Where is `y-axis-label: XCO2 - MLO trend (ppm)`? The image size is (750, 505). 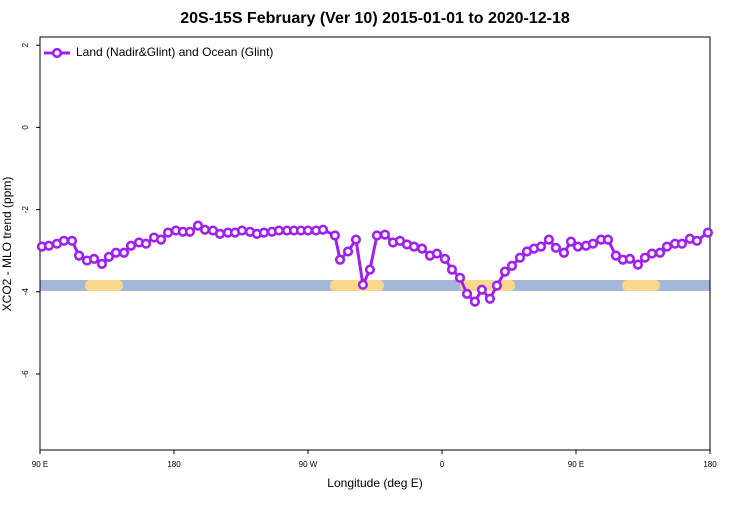
y-axis-label: XCO2 - MLO trend (ppm) is located at coordinates (7, 244).